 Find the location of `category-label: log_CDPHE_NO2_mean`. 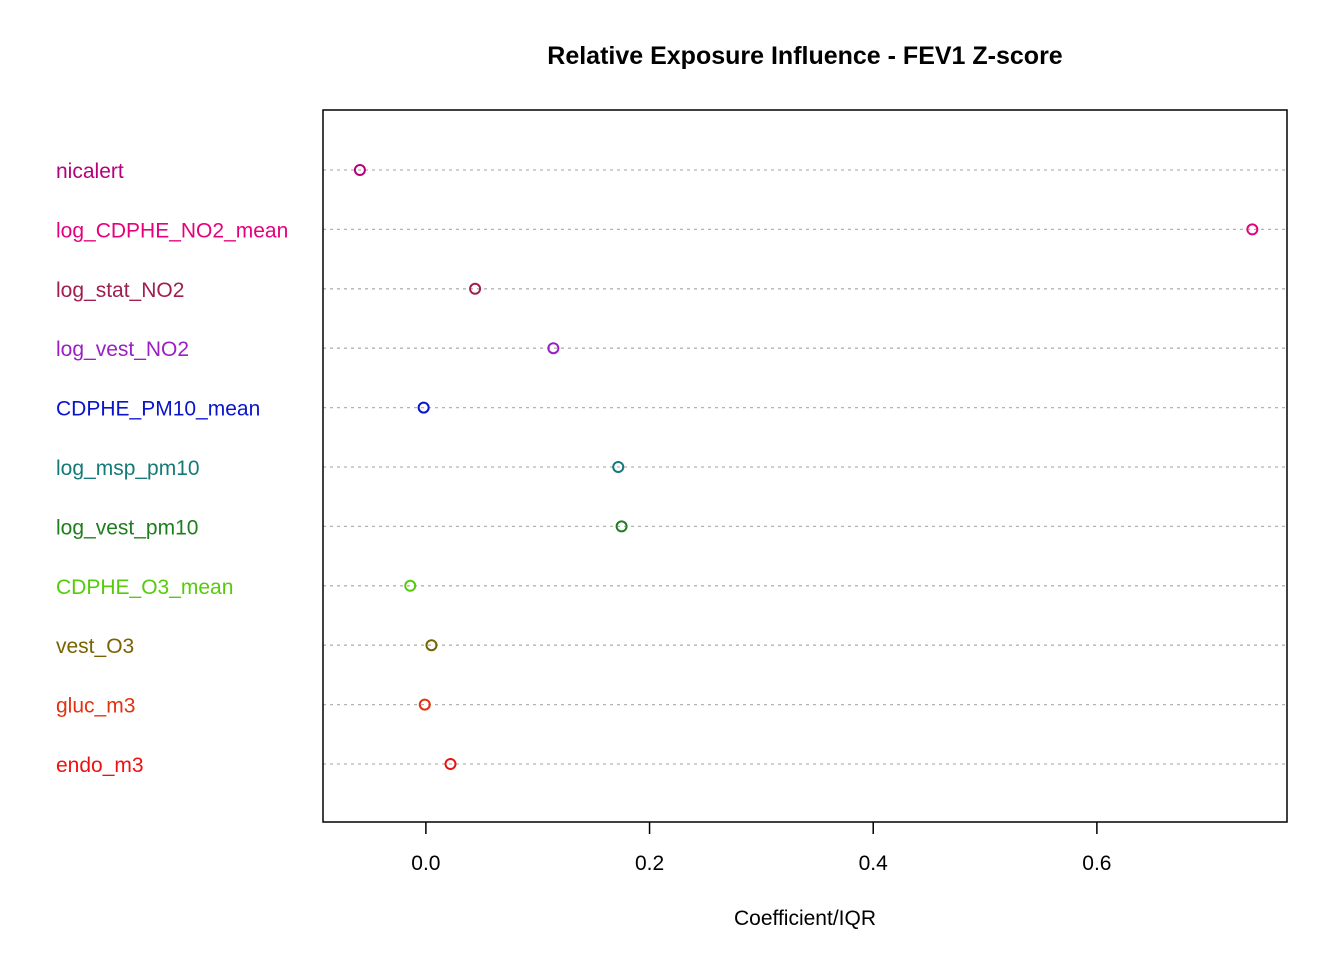

category-label: log_CDPHE_NO2_mean is located at coordinates (172, 230).